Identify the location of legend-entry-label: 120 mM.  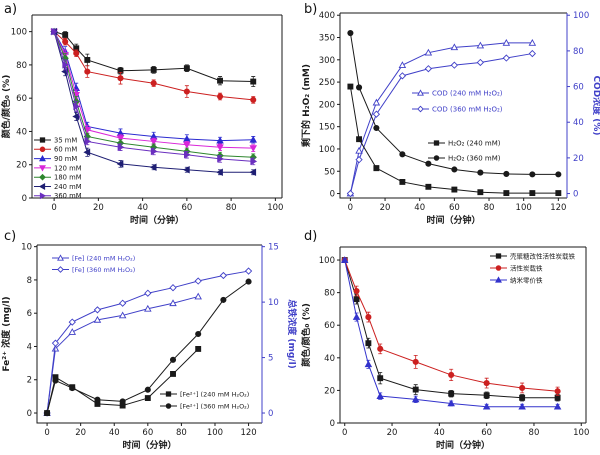
(68, 168).